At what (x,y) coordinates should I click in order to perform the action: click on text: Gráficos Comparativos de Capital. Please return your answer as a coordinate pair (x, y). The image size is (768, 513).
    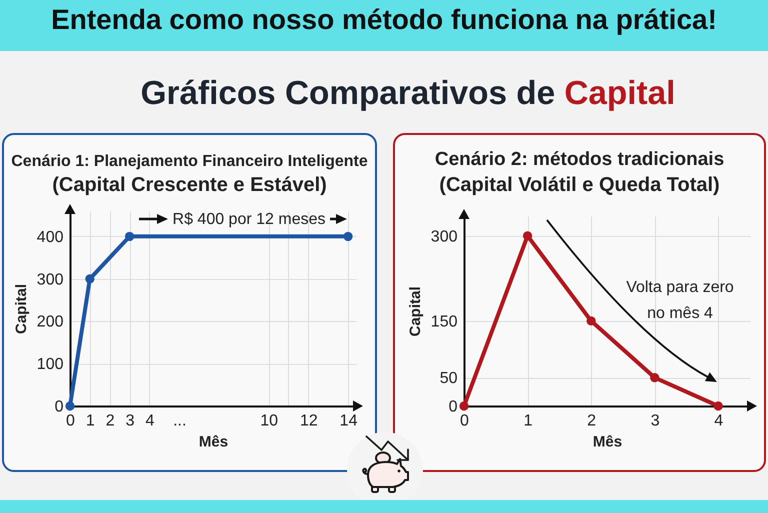
    Looking at the image, I should click on (408, 94).